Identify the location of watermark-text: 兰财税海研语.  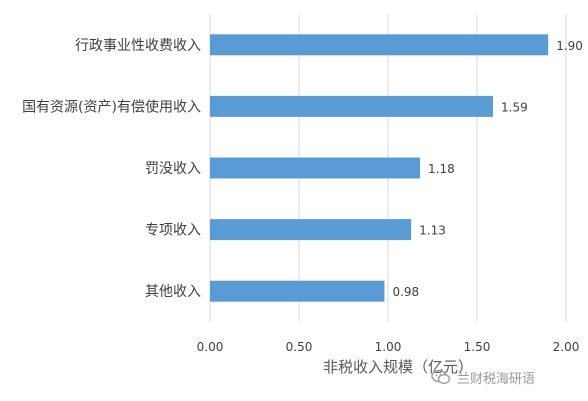
(496, 379).